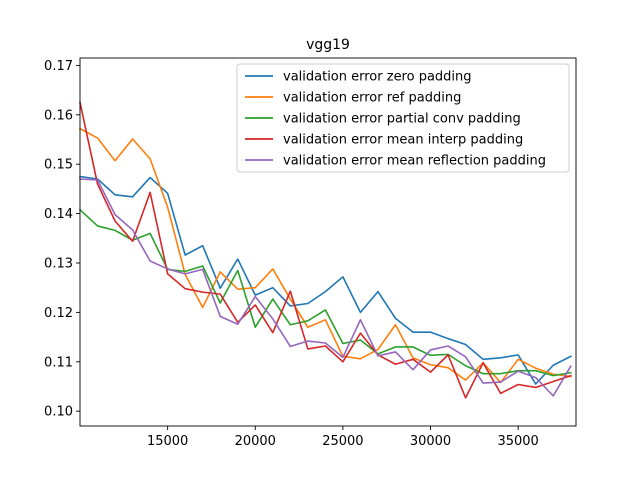  What do you see at coordinates (430, 441) in the screenshot?
I see `x-tick-label: 30000` at bounding box center [430, 441].